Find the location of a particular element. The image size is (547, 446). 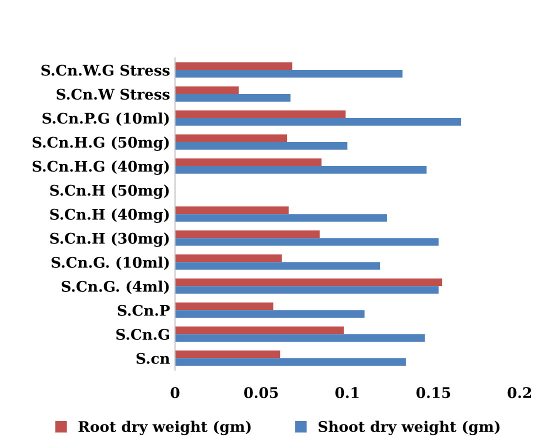

legend-label: Shoot dry weight (gm) is located at coordinates (409, 428).